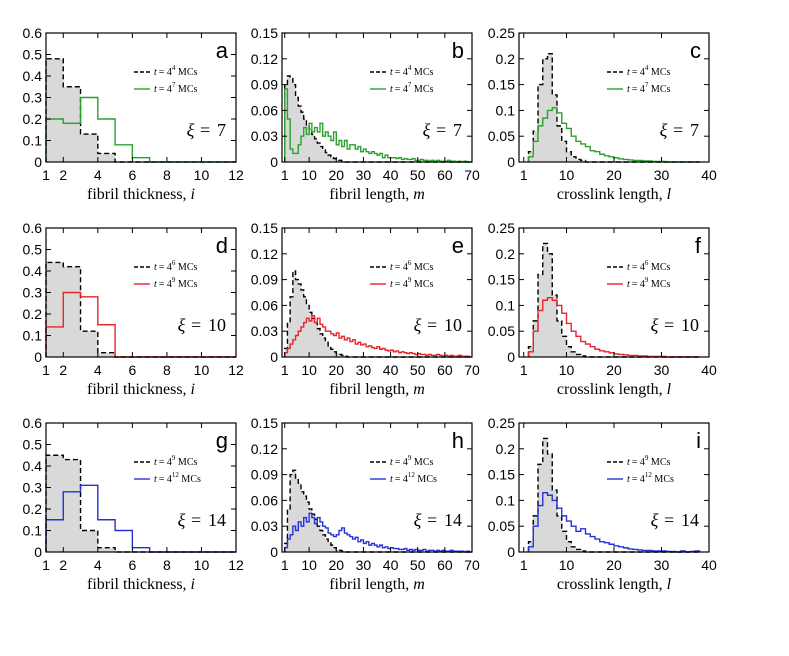  What do you see at coordinates (458, 440) in the screenshot?
I see `panel-letter: h` at bounding box center [458, 440].